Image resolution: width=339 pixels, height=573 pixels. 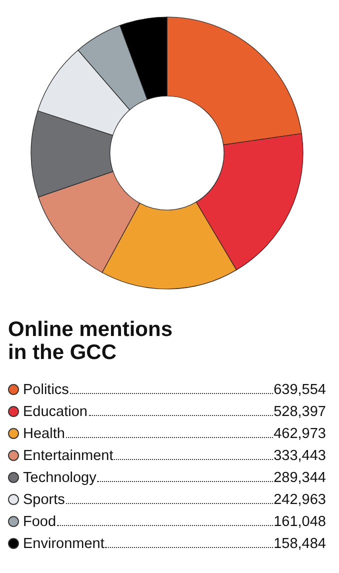 What do you see at coordinates (46, 390) in the screenshot?
I see `legend-label: Politics` at bounding box center [46, 390].